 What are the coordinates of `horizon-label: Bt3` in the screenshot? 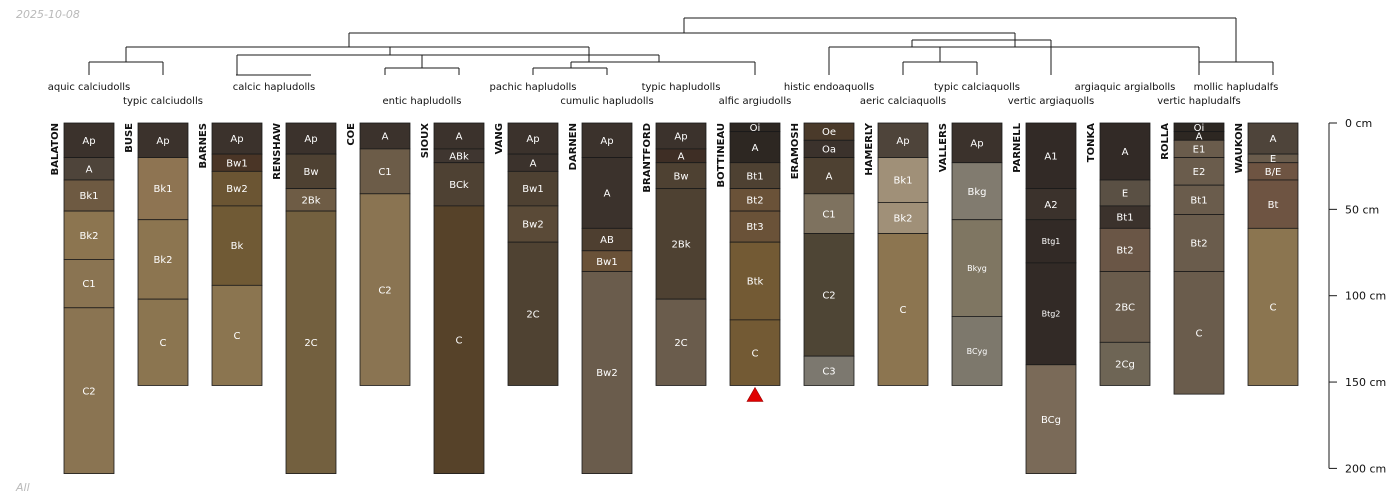 It's located at (754, 227).